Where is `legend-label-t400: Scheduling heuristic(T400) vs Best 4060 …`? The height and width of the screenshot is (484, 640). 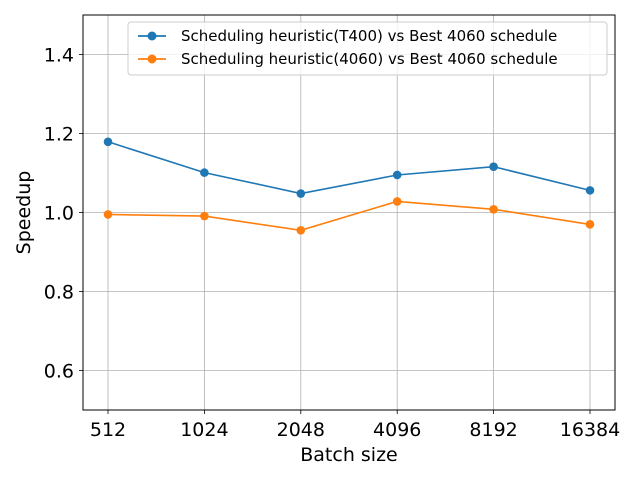 legend-label-t400: Scheduling heuristic(T400) vs Best 4060 … is located at coordinates (369, 36).